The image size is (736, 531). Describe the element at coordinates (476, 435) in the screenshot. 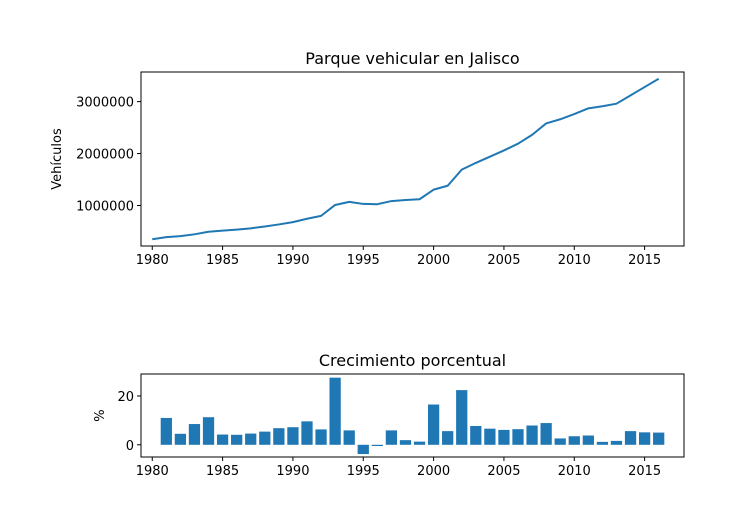

I see `bar-2003` at that location.